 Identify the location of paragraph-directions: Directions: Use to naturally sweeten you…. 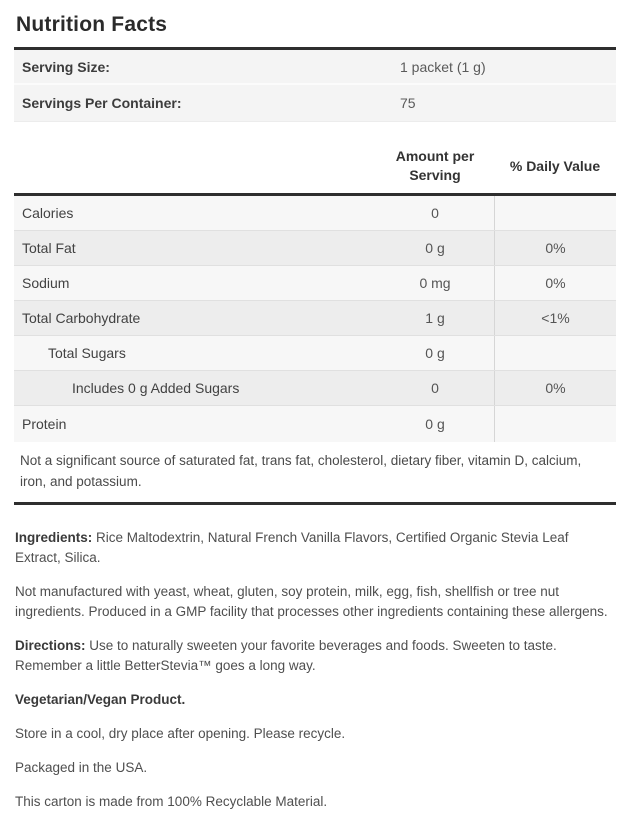
(315, 656).